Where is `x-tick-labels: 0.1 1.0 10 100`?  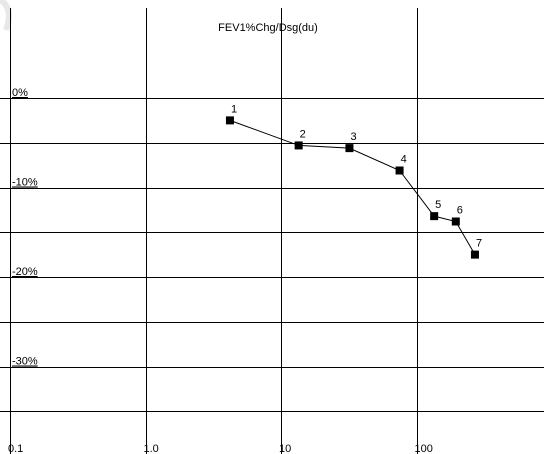
x-tick-labels: 0.1 1.0 10 100 is located at coordinates (220, 448).